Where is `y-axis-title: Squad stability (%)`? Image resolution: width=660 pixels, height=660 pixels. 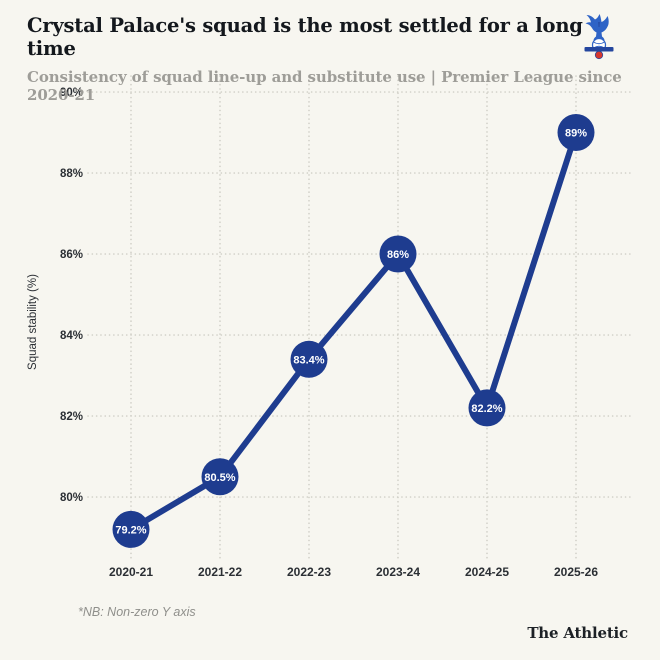 y-axis-title: Squad stability (%) is located at coordinates (33, 322).